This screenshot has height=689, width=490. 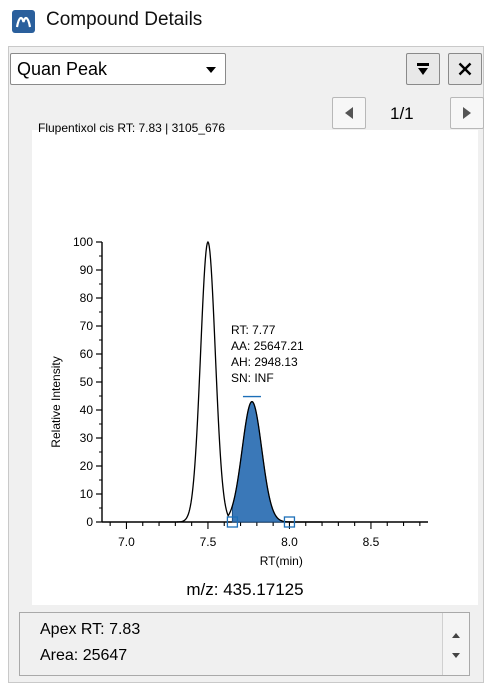 I want to click on next-page-button, so click(x=467, y=113).